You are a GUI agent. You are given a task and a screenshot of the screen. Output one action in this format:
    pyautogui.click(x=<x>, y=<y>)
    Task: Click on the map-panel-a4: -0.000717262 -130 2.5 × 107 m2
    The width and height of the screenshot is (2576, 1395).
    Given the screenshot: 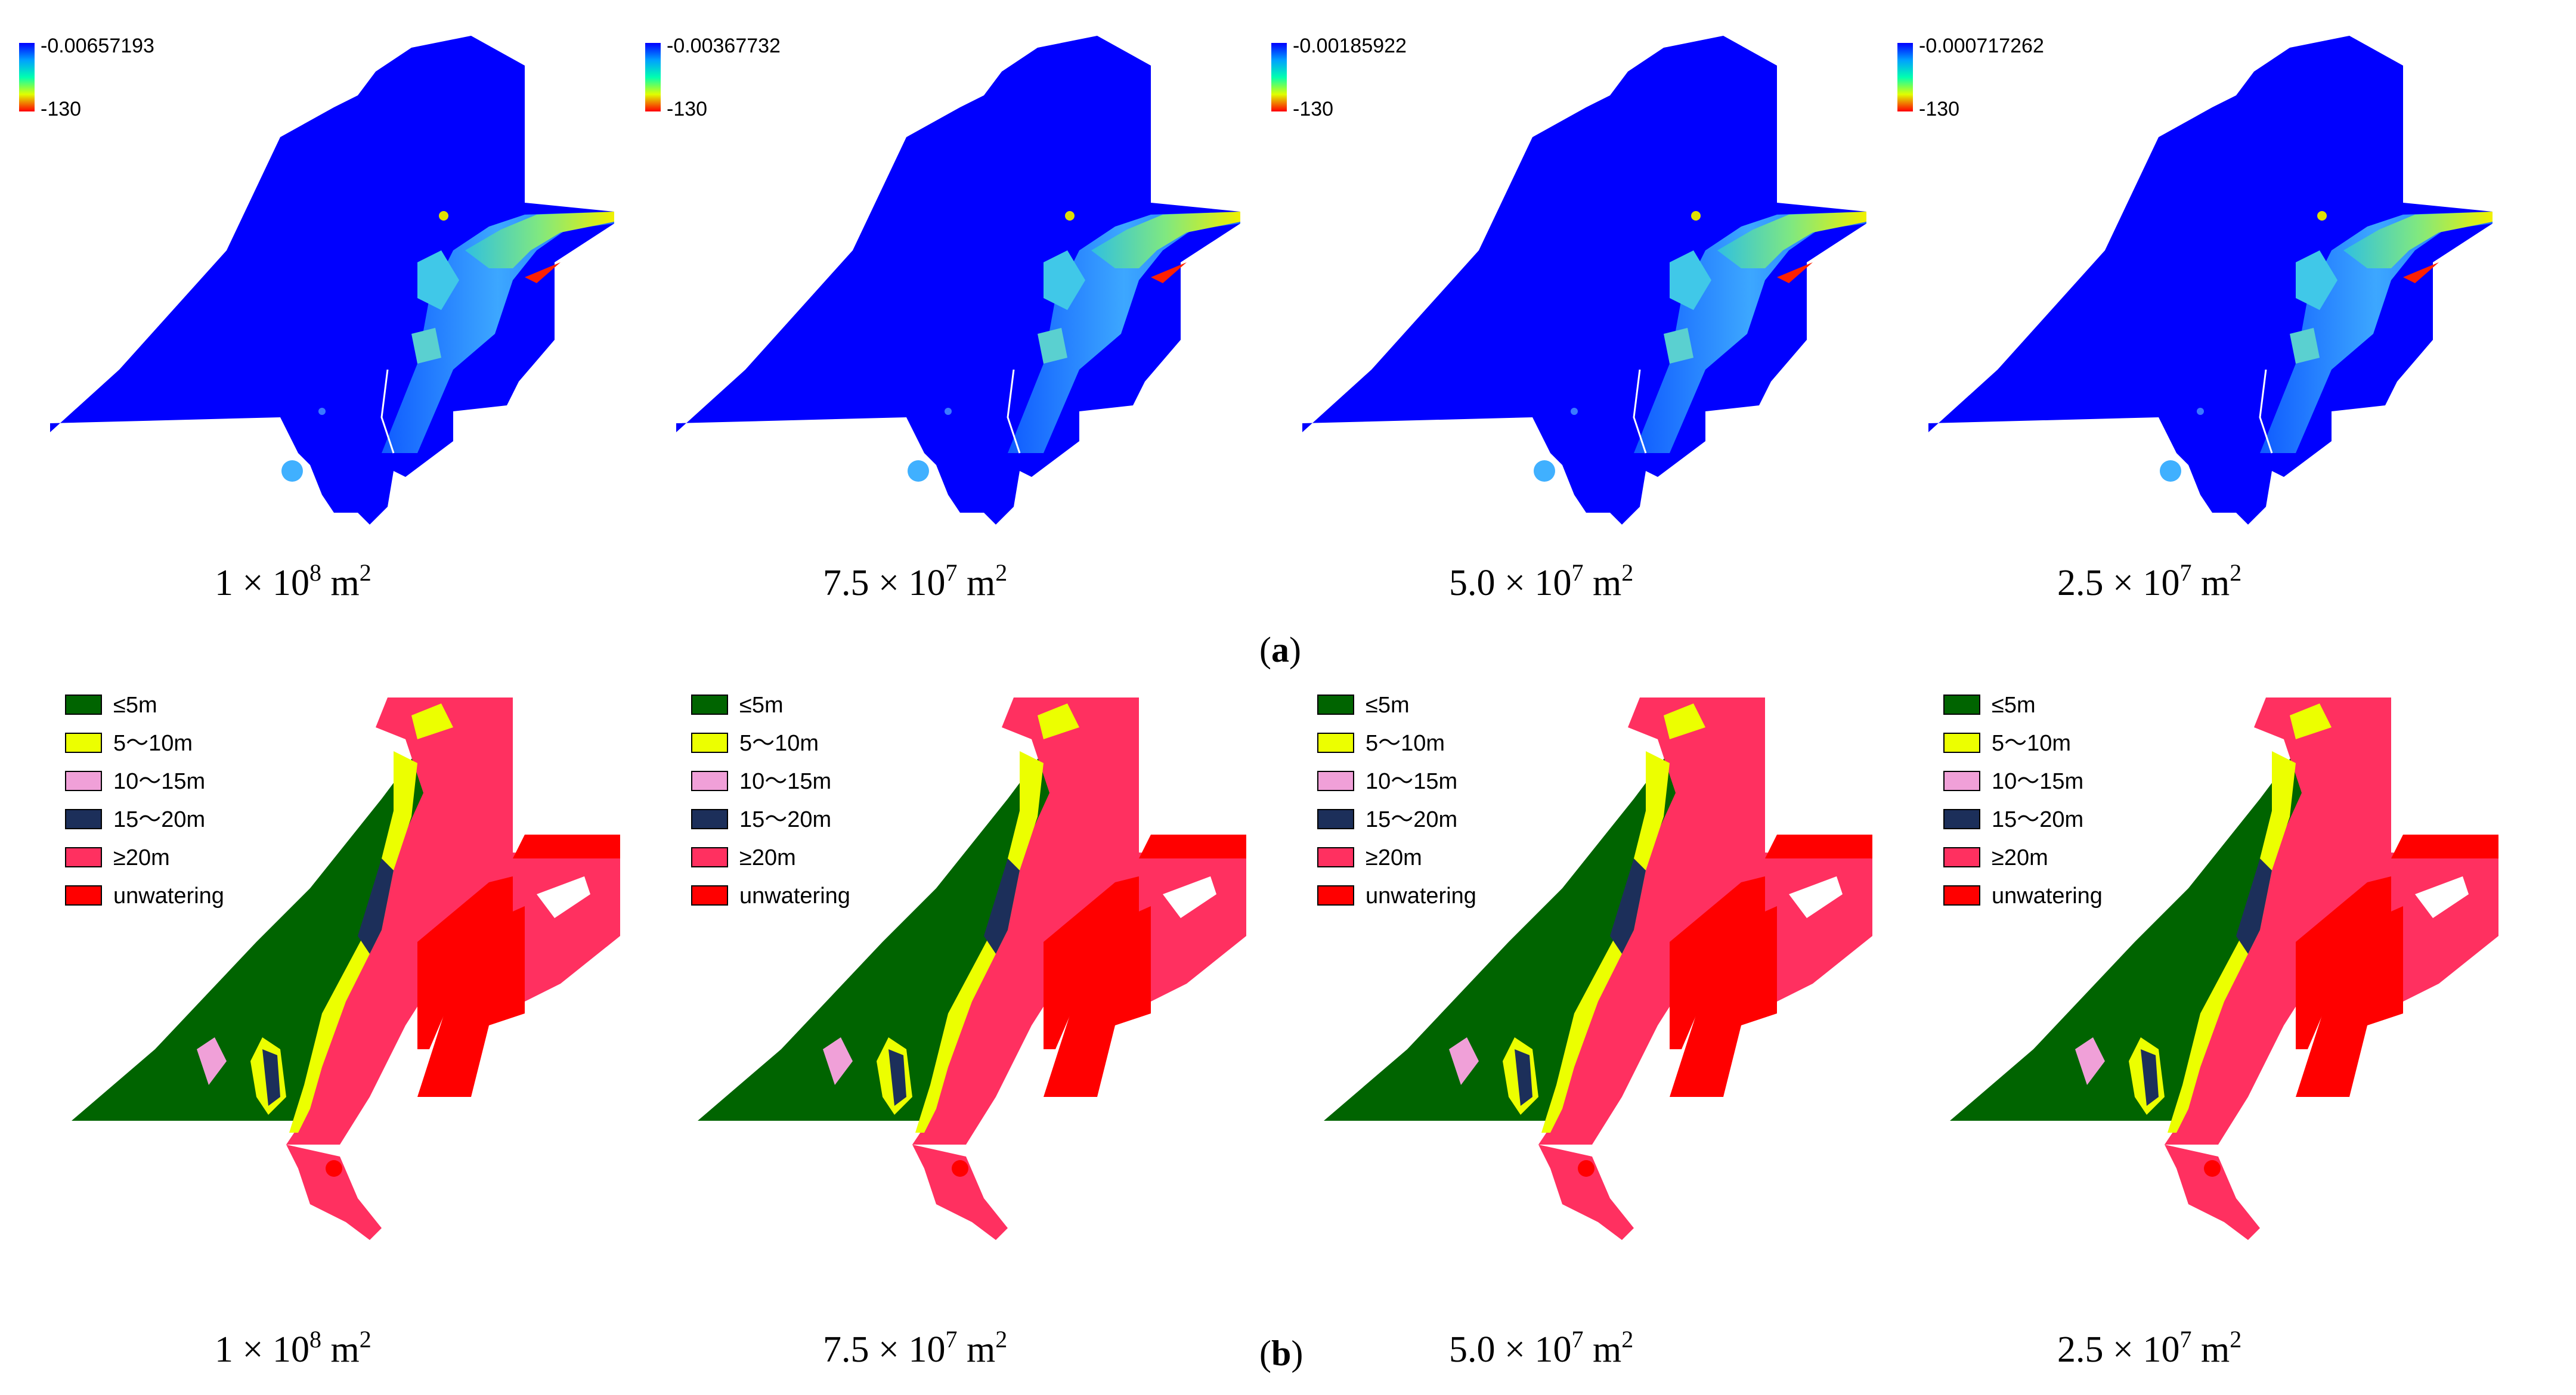 What is the action you would take?
    pyautogui.click(x=2195, y=319)
    